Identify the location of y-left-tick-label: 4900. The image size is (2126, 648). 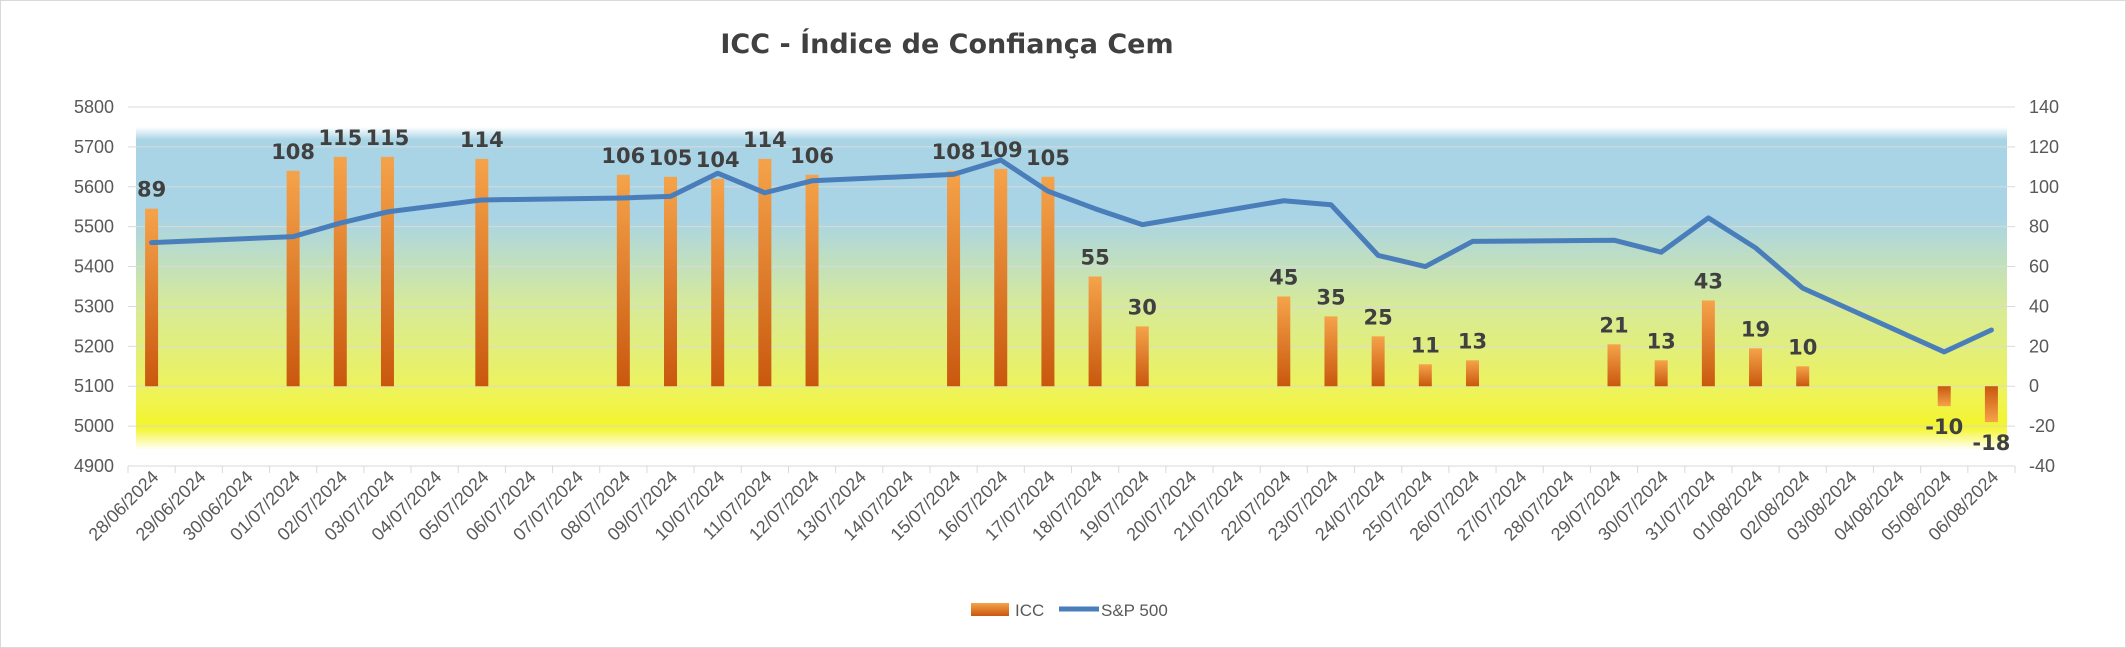
(94, 466).